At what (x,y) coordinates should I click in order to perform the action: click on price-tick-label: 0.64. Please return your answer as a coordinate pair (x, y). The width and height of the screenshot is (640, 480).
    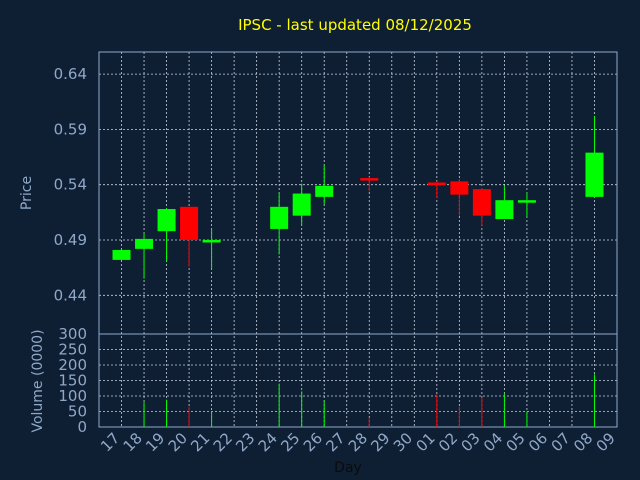
    Looking at the image, I should click on (70, 74).